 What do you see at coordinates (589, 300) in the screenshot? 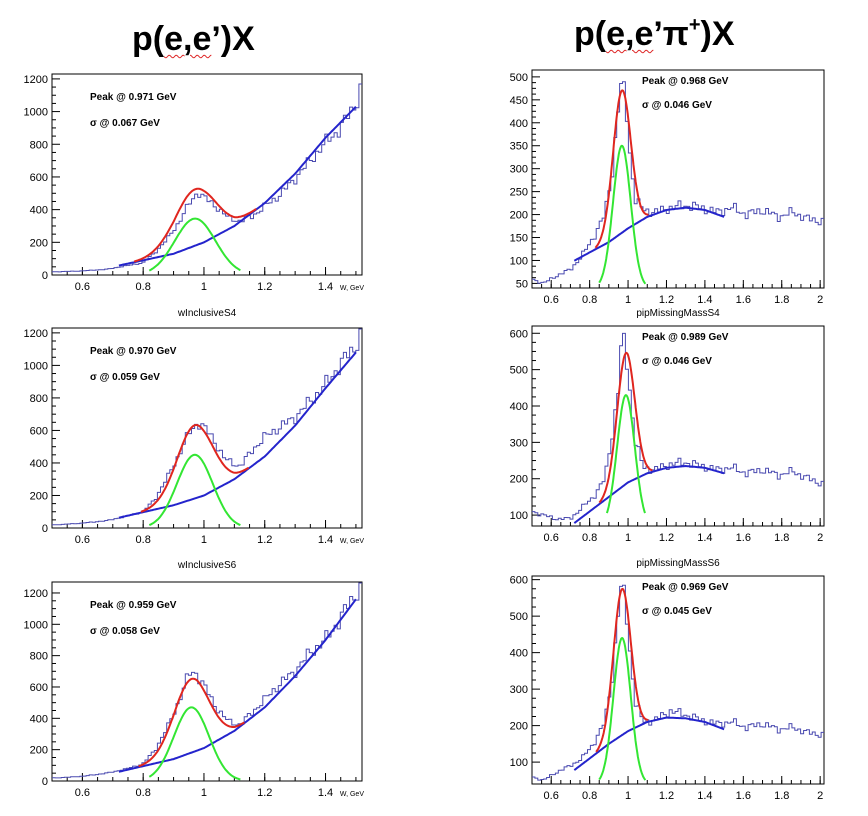
I see `chart-3-xtick-label: 0.8` at bounding box center [589, 300].